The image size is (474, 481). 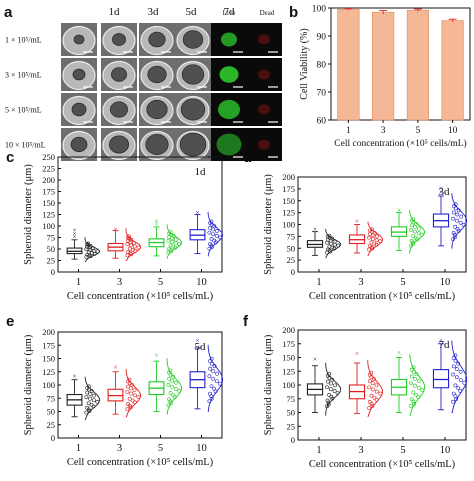 What do you see at coordinates (322, 66) in the screenshot?
I see `y-tick-label: 80` at bounding box center [322, 66].